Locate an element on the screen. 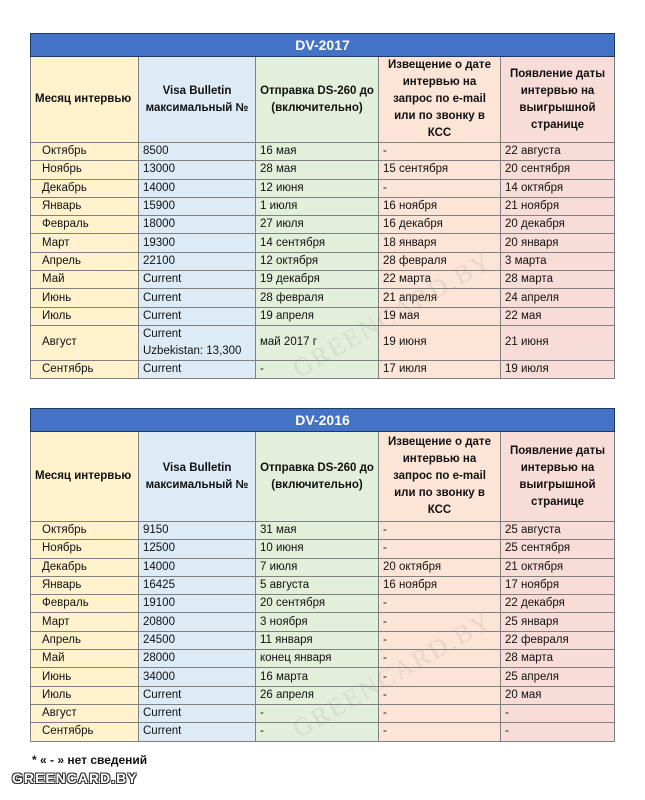 This screenshot has height=800, width=645. row: Март 19300 14 сентября 18 января 20 января is located at coordinates (323, 243).